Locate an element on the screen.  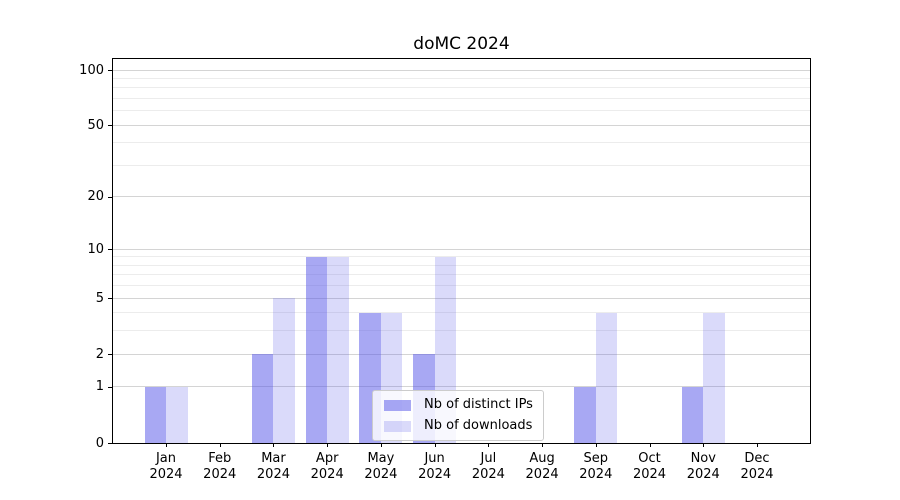
x-tick-mark-oct is located at coordinates (650, 445).